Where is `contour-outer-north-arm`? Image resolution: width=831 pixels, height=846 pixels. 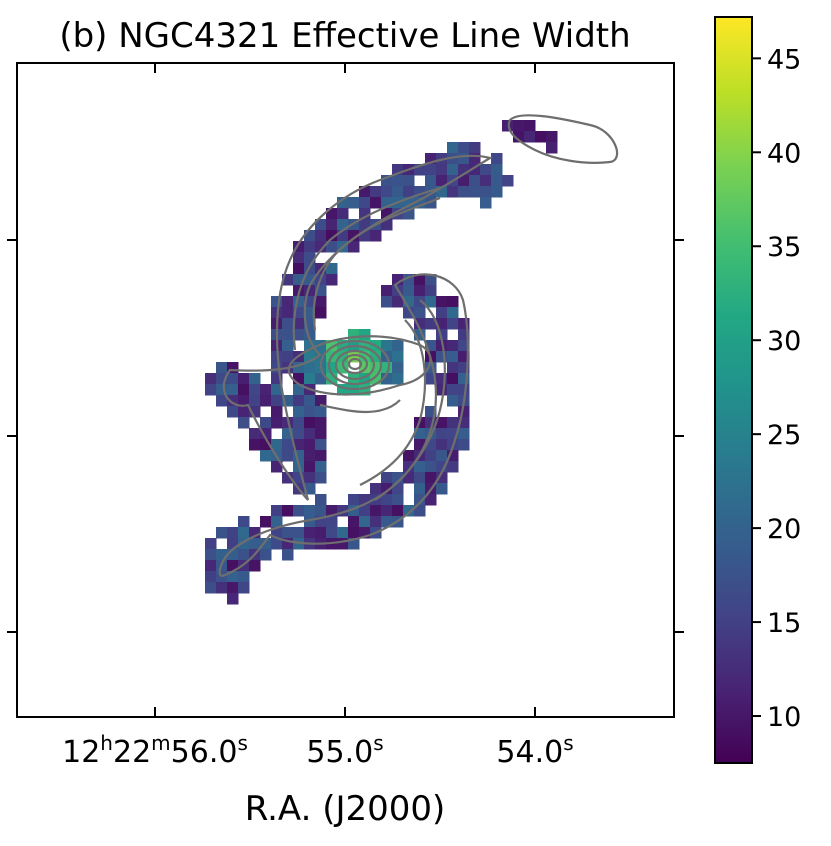 contour-outer-north-arm is located at coordinates (357, 327).